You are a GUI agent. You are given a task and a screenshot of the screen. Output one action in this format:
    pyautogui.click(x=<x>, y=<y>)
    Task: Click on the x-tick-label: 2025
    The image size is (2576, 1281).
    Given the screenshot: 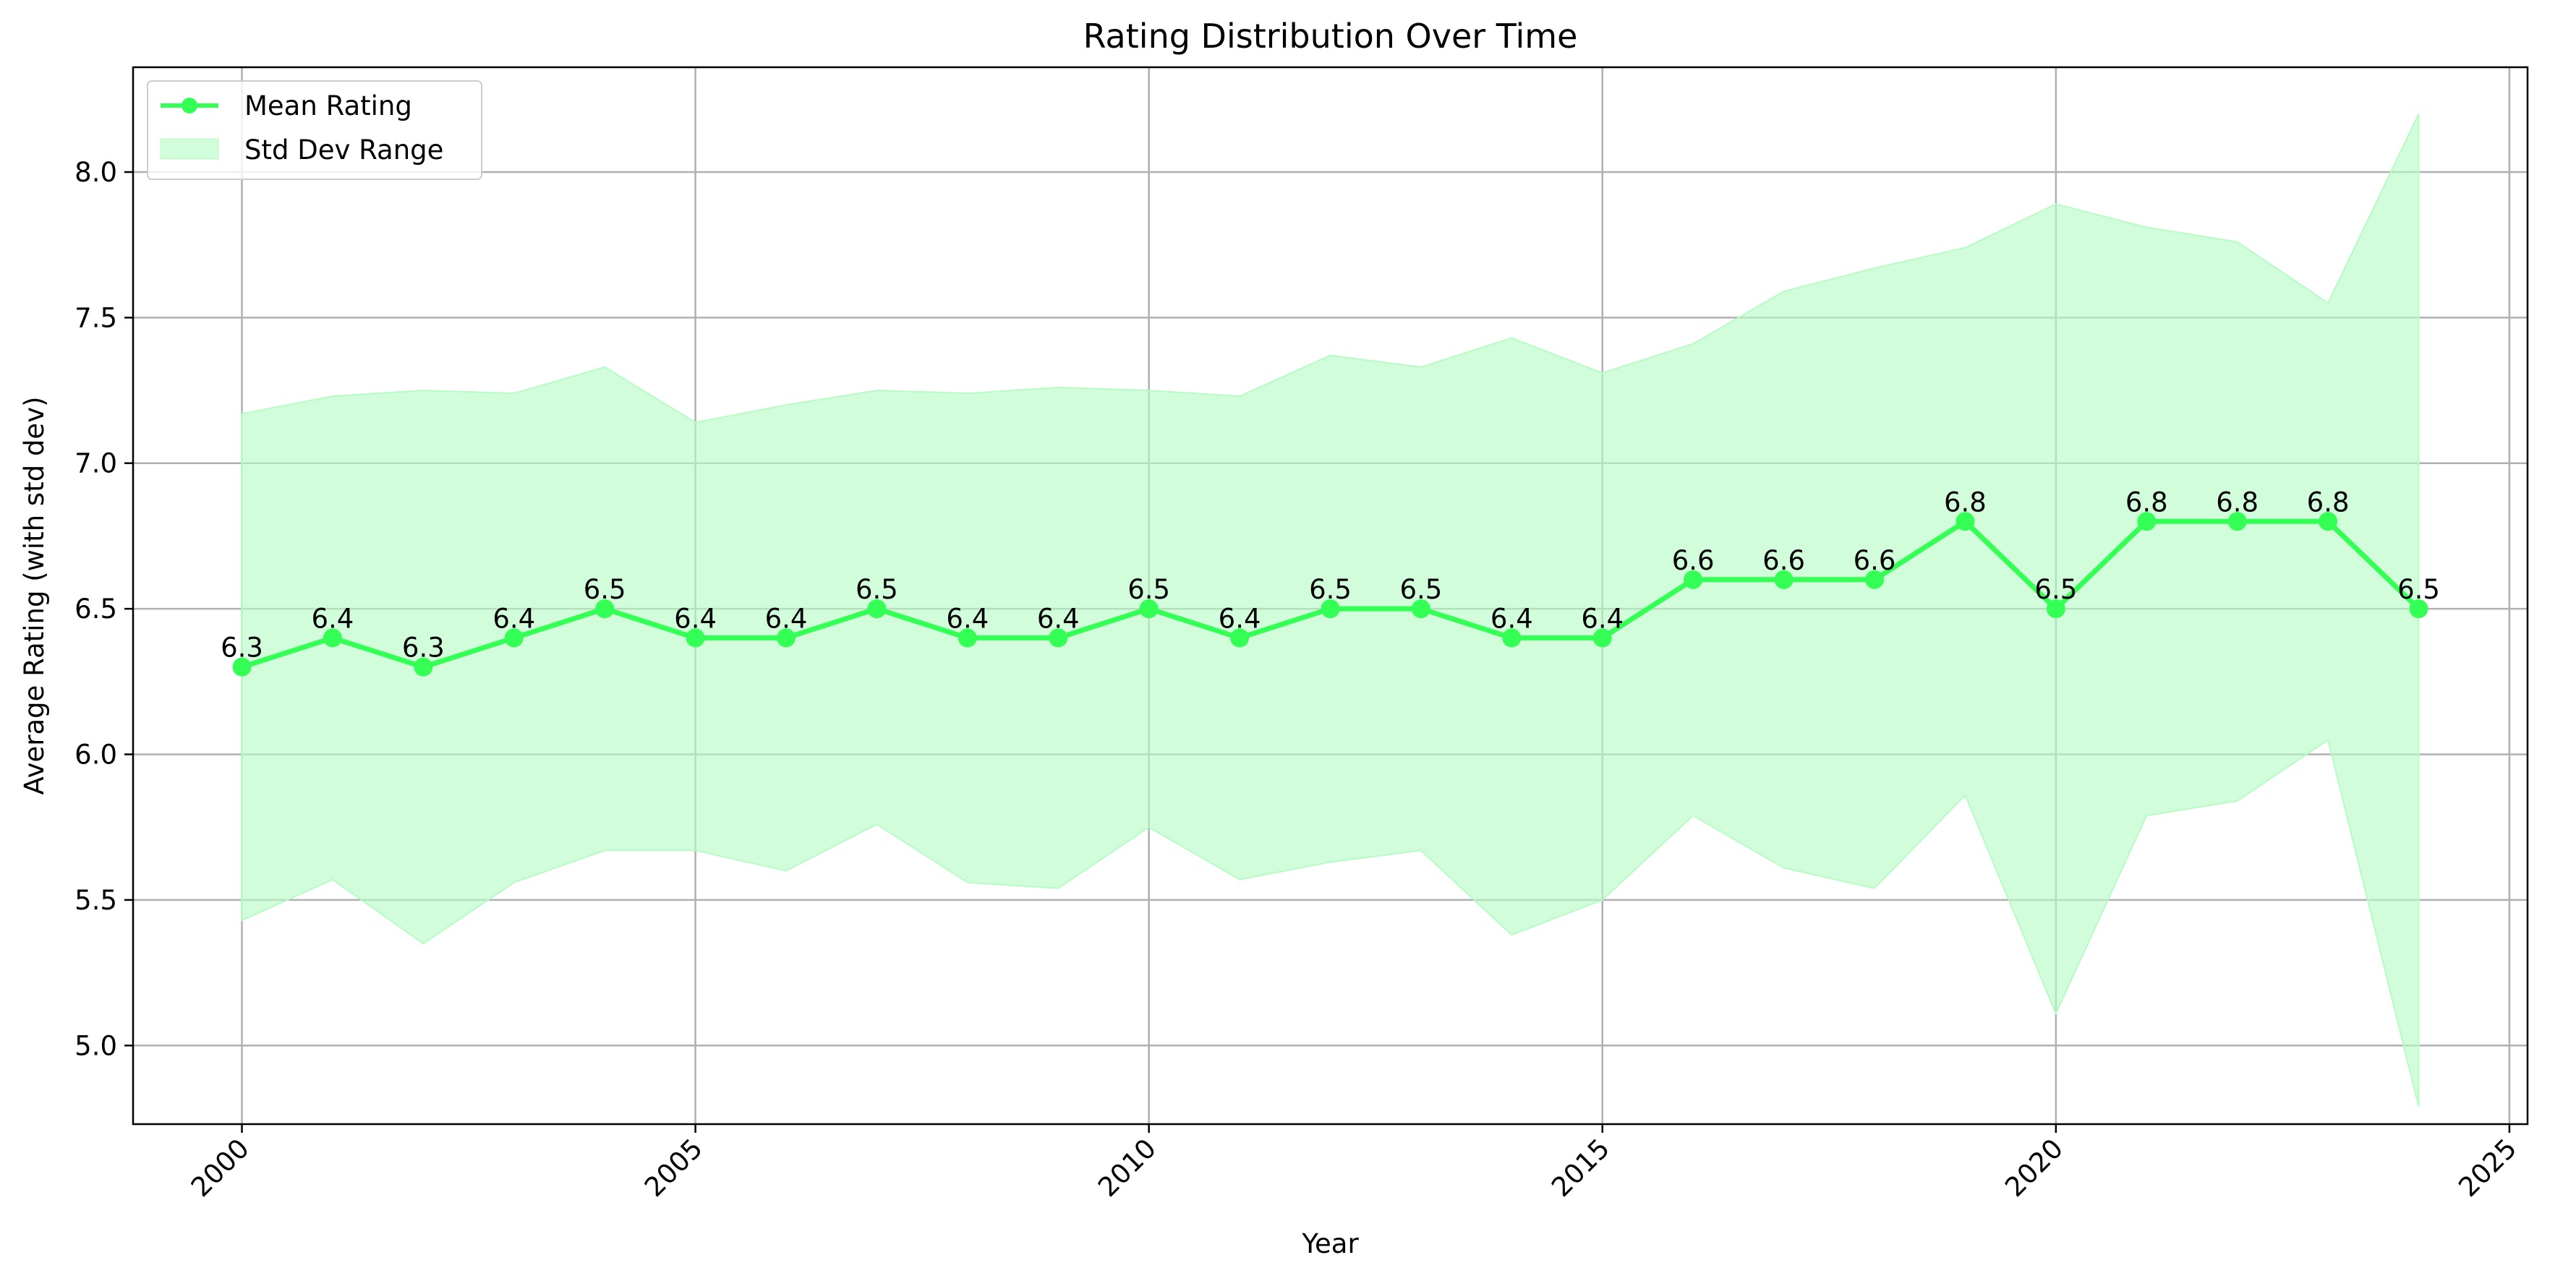 What is the action you would take?
    pyautogui.click(x=2487, y=1168)
    